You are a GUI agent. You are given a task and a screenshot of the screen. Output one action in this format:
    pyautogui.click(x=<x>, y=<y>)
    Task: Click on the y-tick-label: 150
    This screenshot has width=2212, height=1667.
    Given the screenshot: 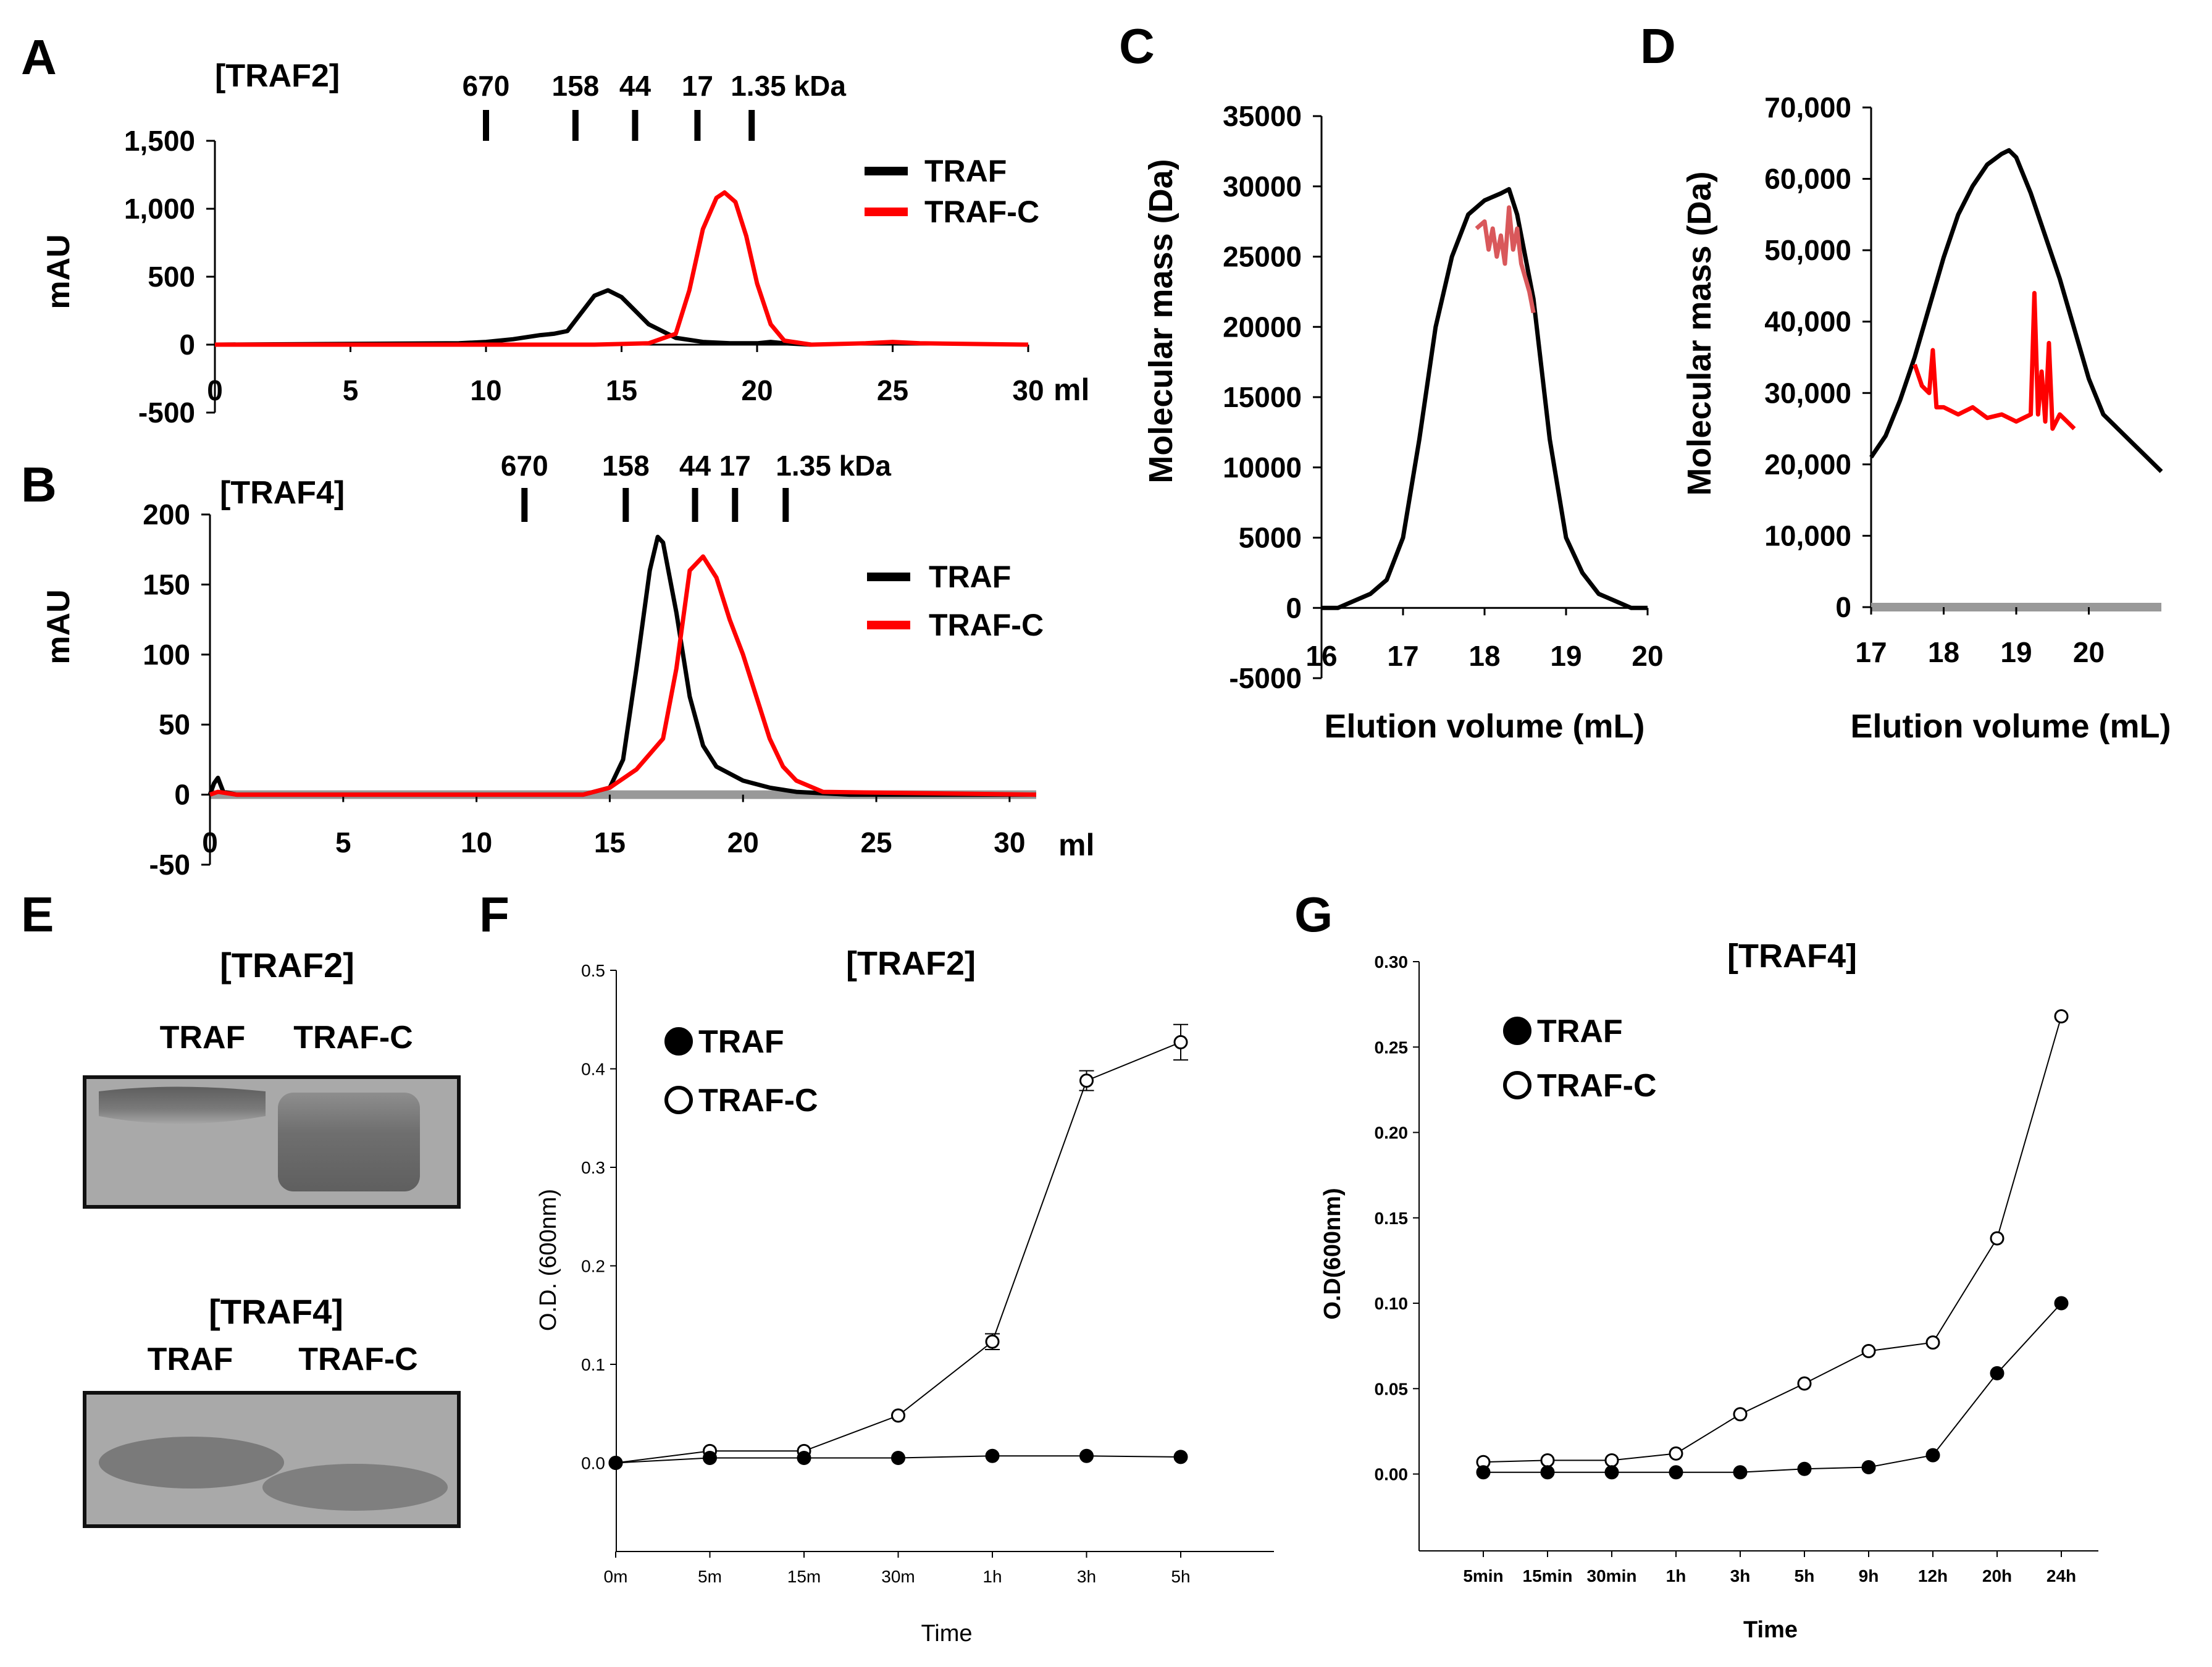 What is the action you would take?
    pyautogui.click(x=166, y=584)
    